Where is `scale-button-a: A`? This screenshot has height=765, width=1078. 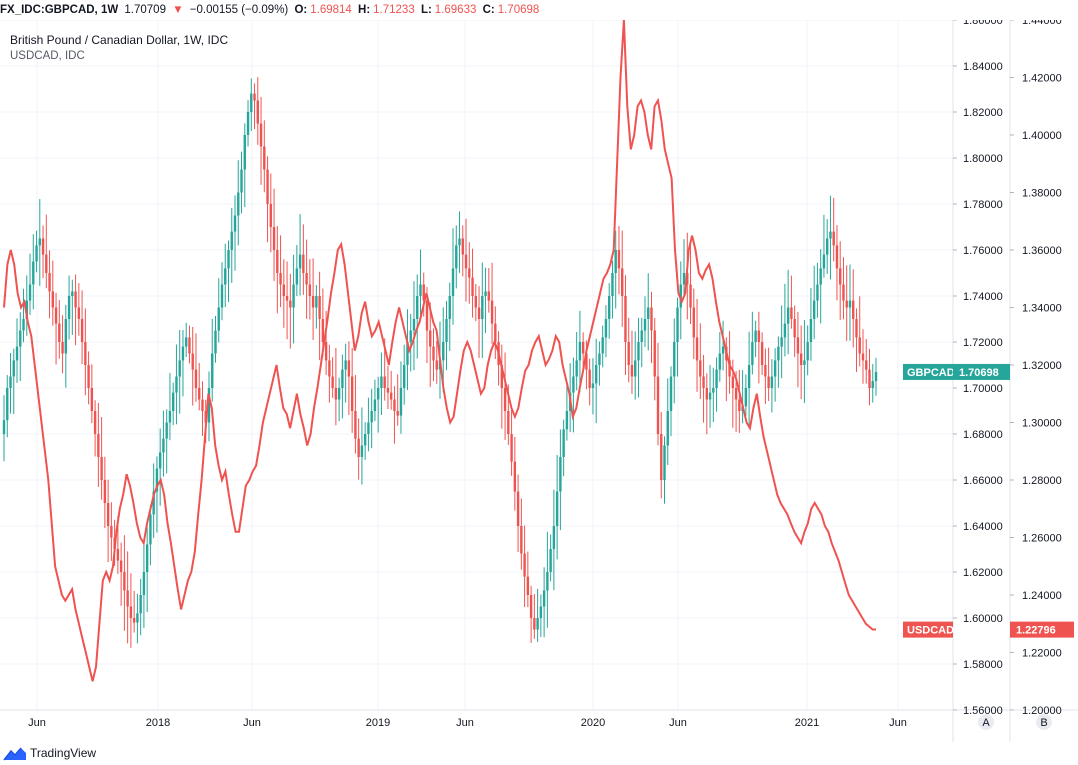 scale-button-a: A is located at coordinates (986, 722).